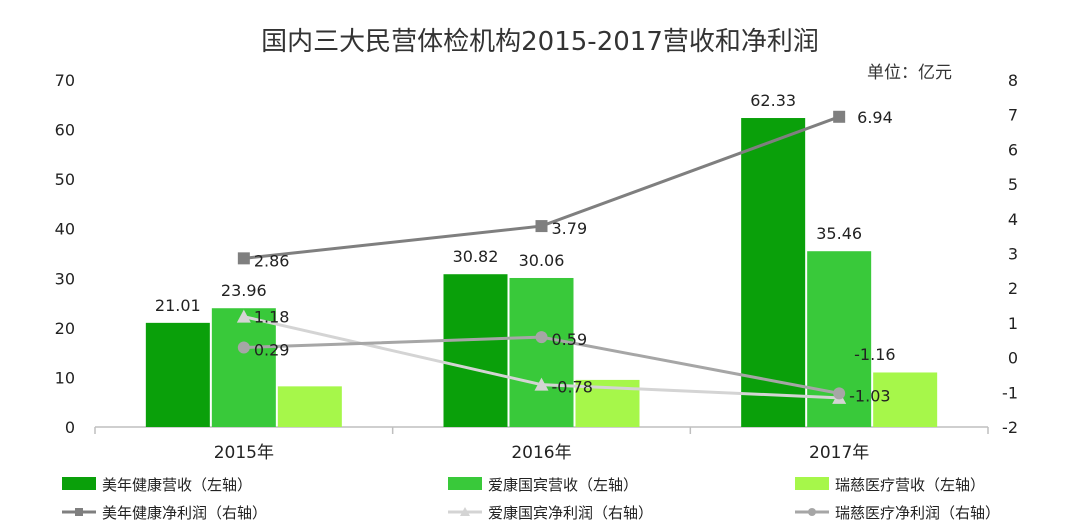  I want to click on right-axis-tick-label: 8, so click(1013, 80).